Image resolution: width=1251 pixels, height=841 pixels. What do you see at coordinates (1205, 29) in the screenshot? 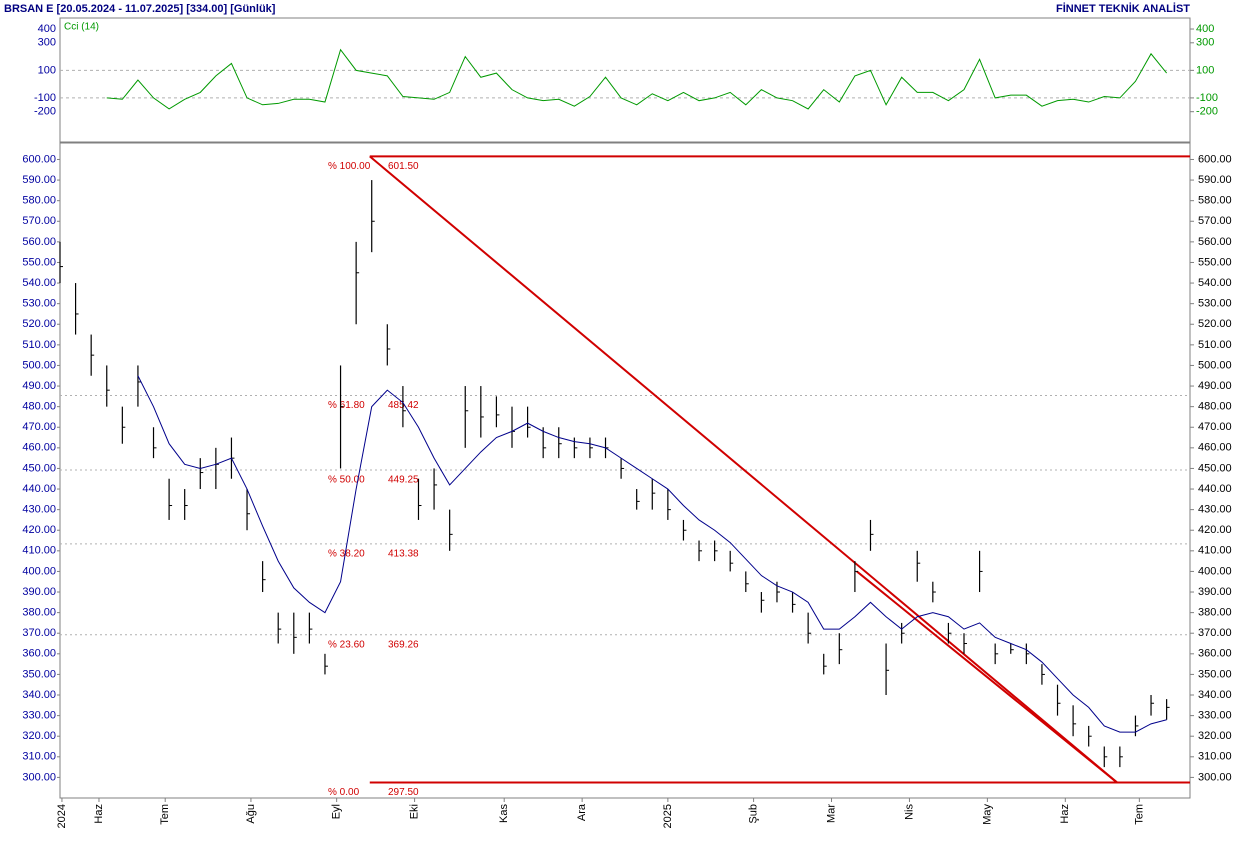
I see `y-tick-label-right: 400` at bounding box center [1205, 29].